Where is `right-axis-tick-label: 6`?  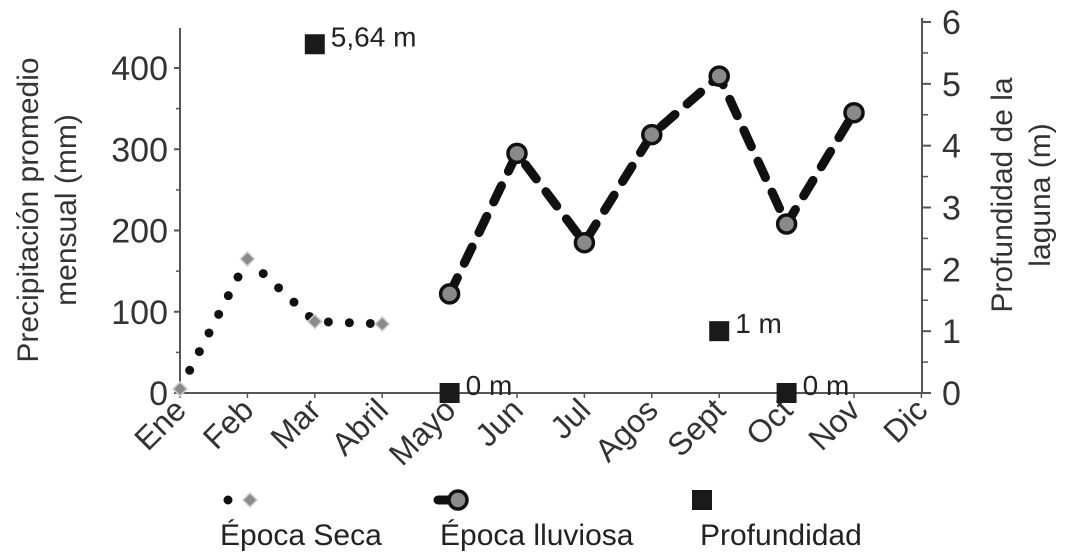
right-axis-tick-label: 6 is located at coordinates (951, 23).